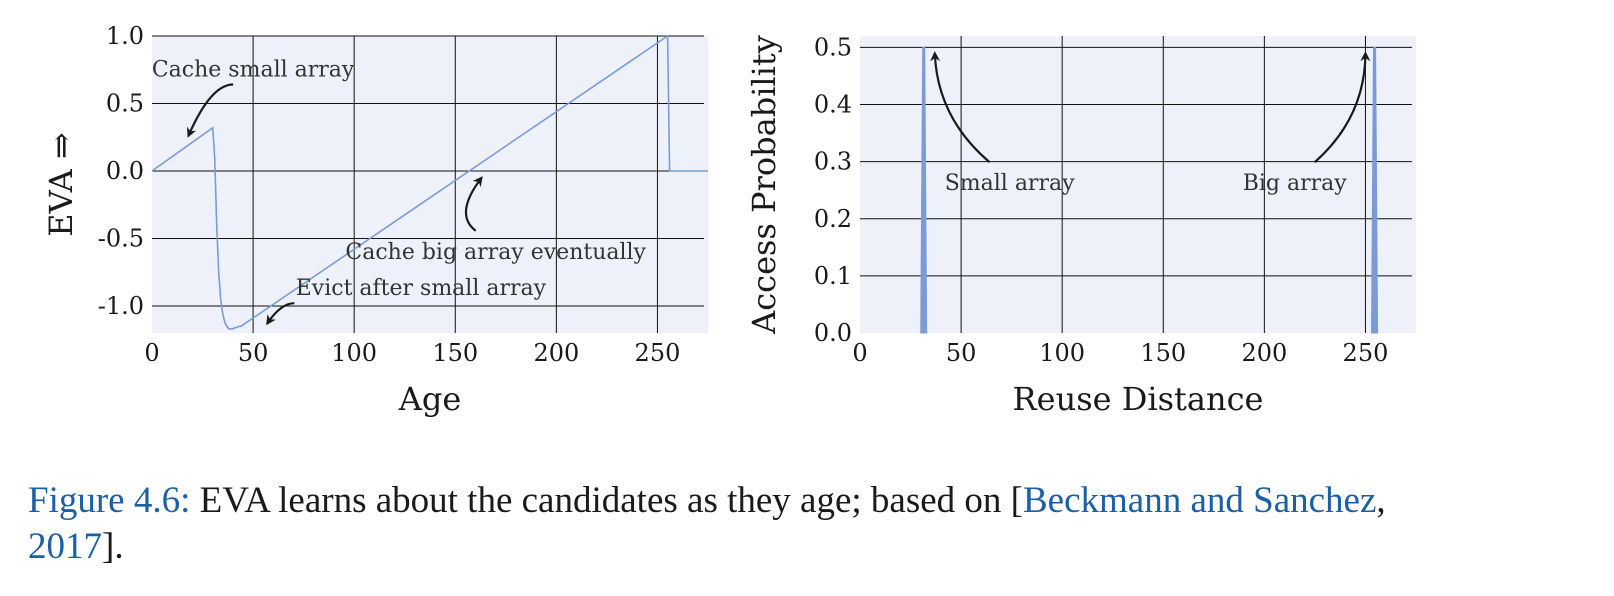 This screenshot has height=596, width=1614. What do you see at coordinates (125, 36) in the screenshot?
I see `y-tick-label: 1.0` at bounding box center [125, 36].